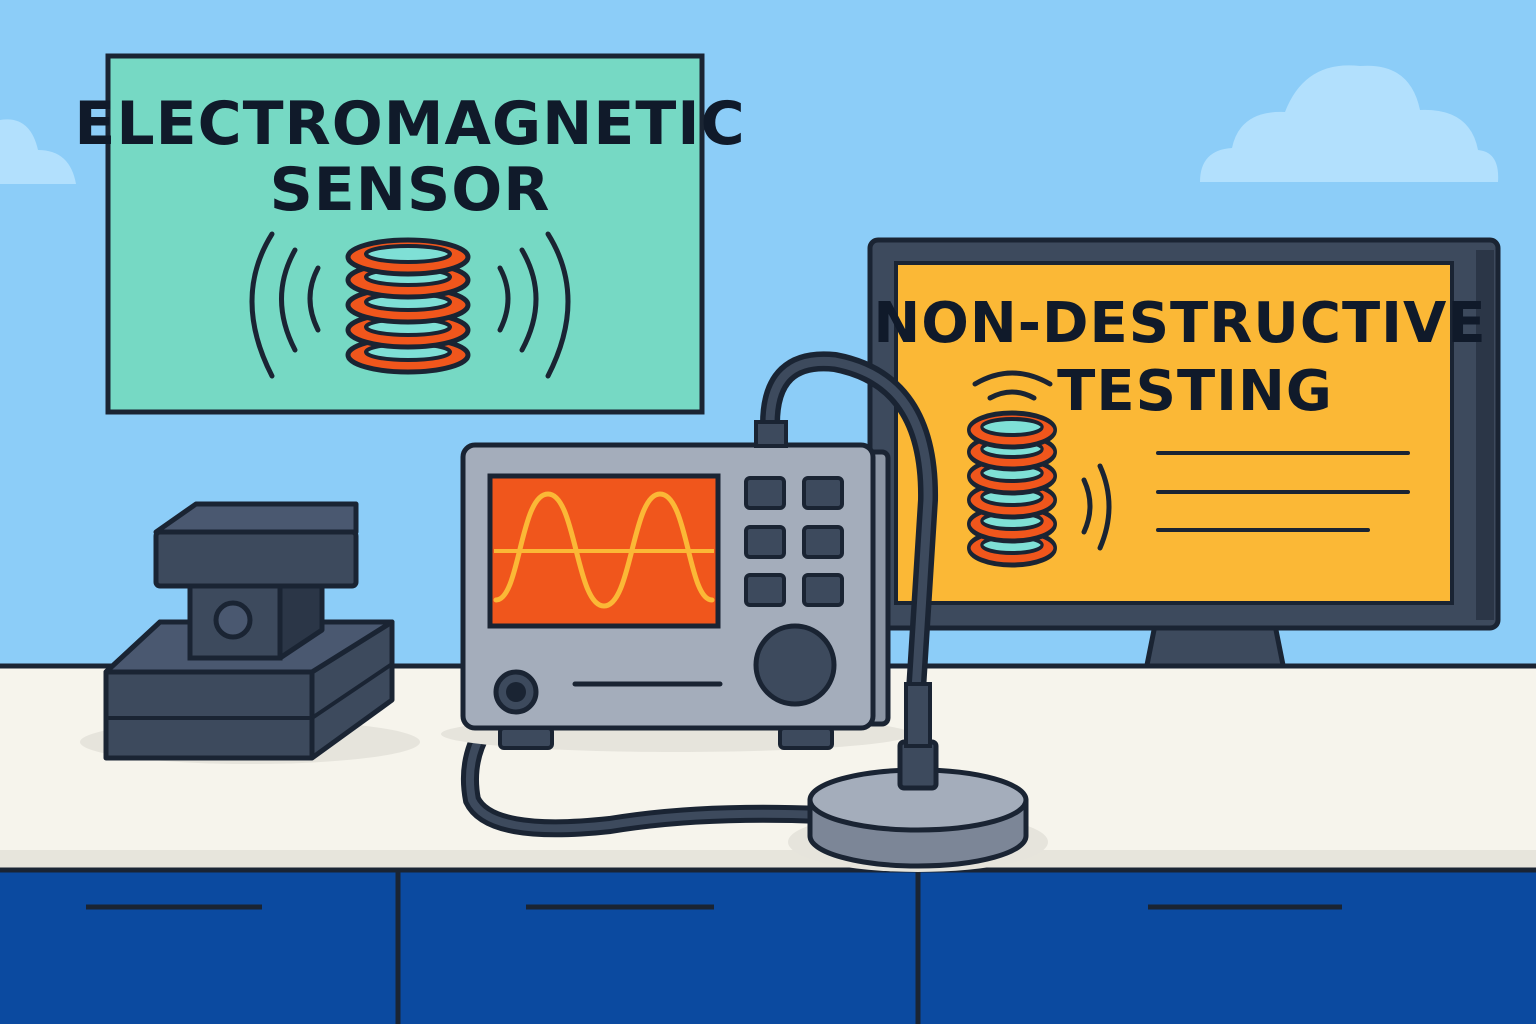 The image size is (1536, 1024). What do you see at coordinates (1283, 491) in the screenshot?
I see `text-lines` at bounding box center [1283, 491].